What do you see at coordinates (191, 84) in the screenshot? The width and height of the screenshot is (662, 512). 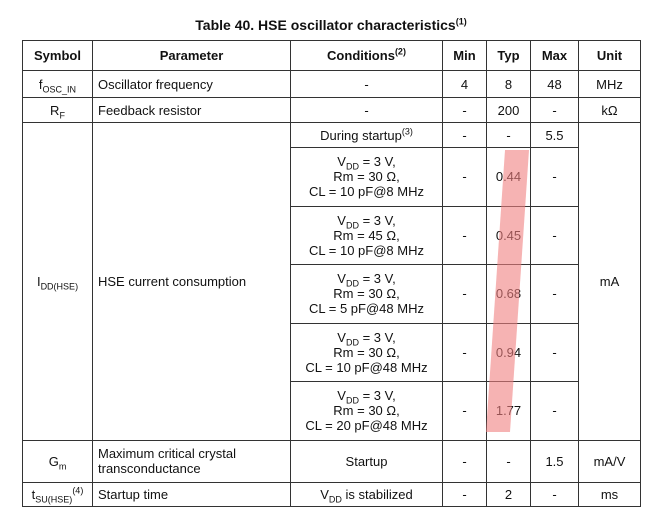 I see `parameter-cell: Oscillator frequency` at bounding box center [191, 84].